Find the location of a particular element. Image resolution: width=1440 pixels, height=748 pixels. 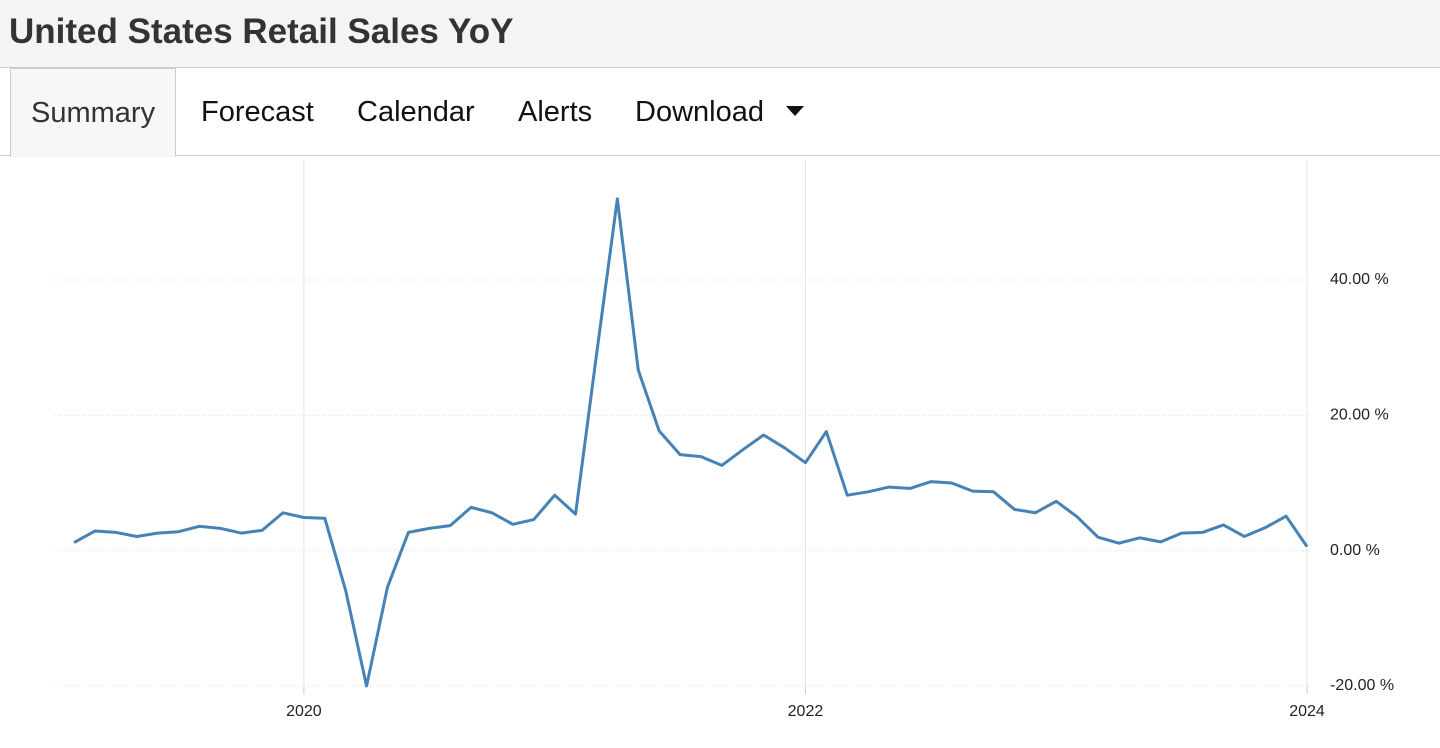

x-tick-label: 2024 is located at coordinates (1307, 711).